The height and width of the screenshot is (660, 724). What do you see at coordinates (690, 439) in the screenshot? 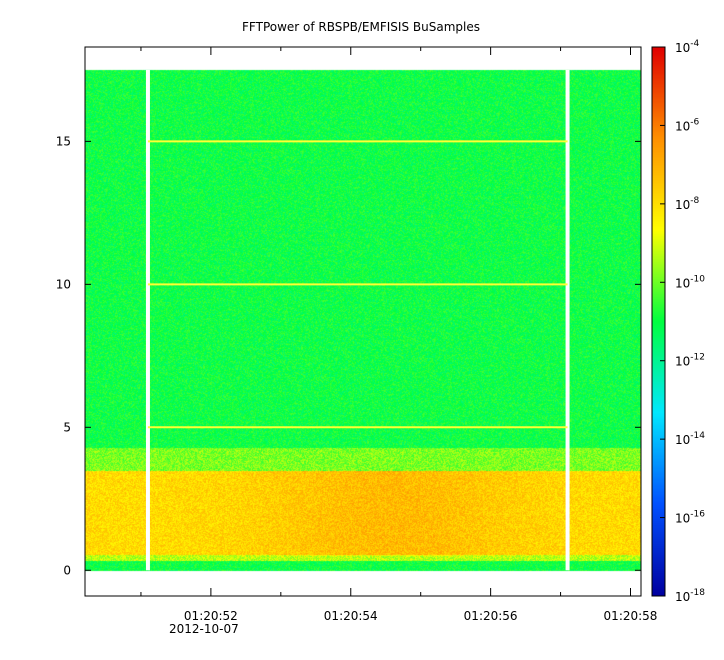
I see `colorbar-tick-label: 10⁻¹⁴` at bounding box center [690, 439].